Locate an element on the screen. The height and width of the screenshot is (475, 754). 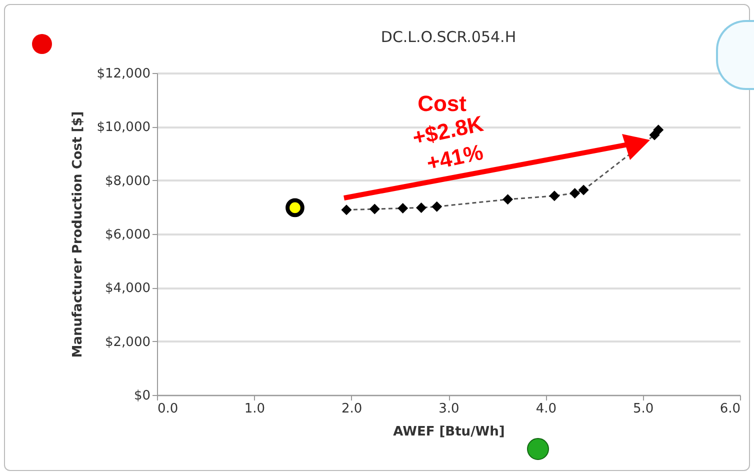
y-tick-label: $6,000 is located at coordinates (127, 235).